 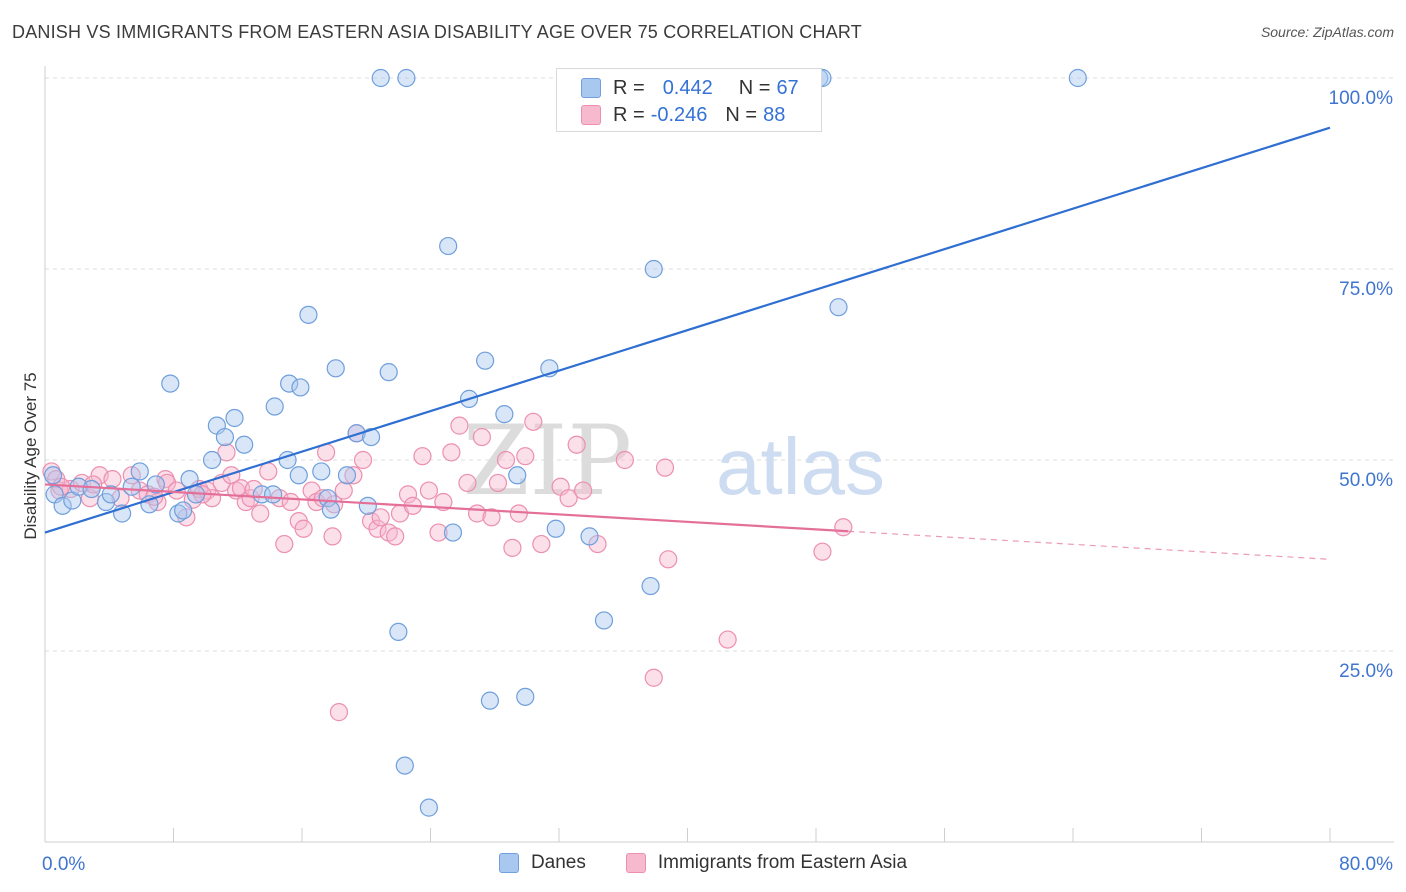 What do you see at coordinates (1366, 671) in the screenshot?
I see `y-tick-label: 25.0%` at bounding box center [1366, 671].